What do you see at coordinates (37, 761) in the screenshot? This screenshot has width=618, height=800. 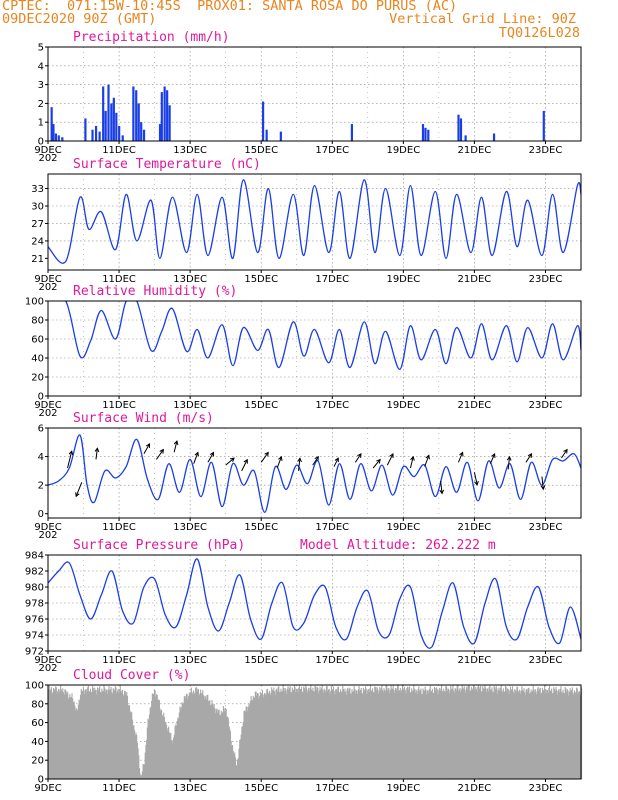 I see `y-tick-label: 20` at bounding box center [37, 761].